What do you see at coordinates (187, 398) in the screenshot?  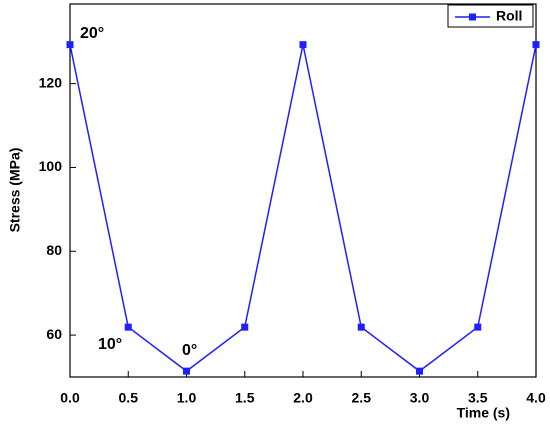 I see `x-tick-label: 1.0` at bounding box center [187, 398].